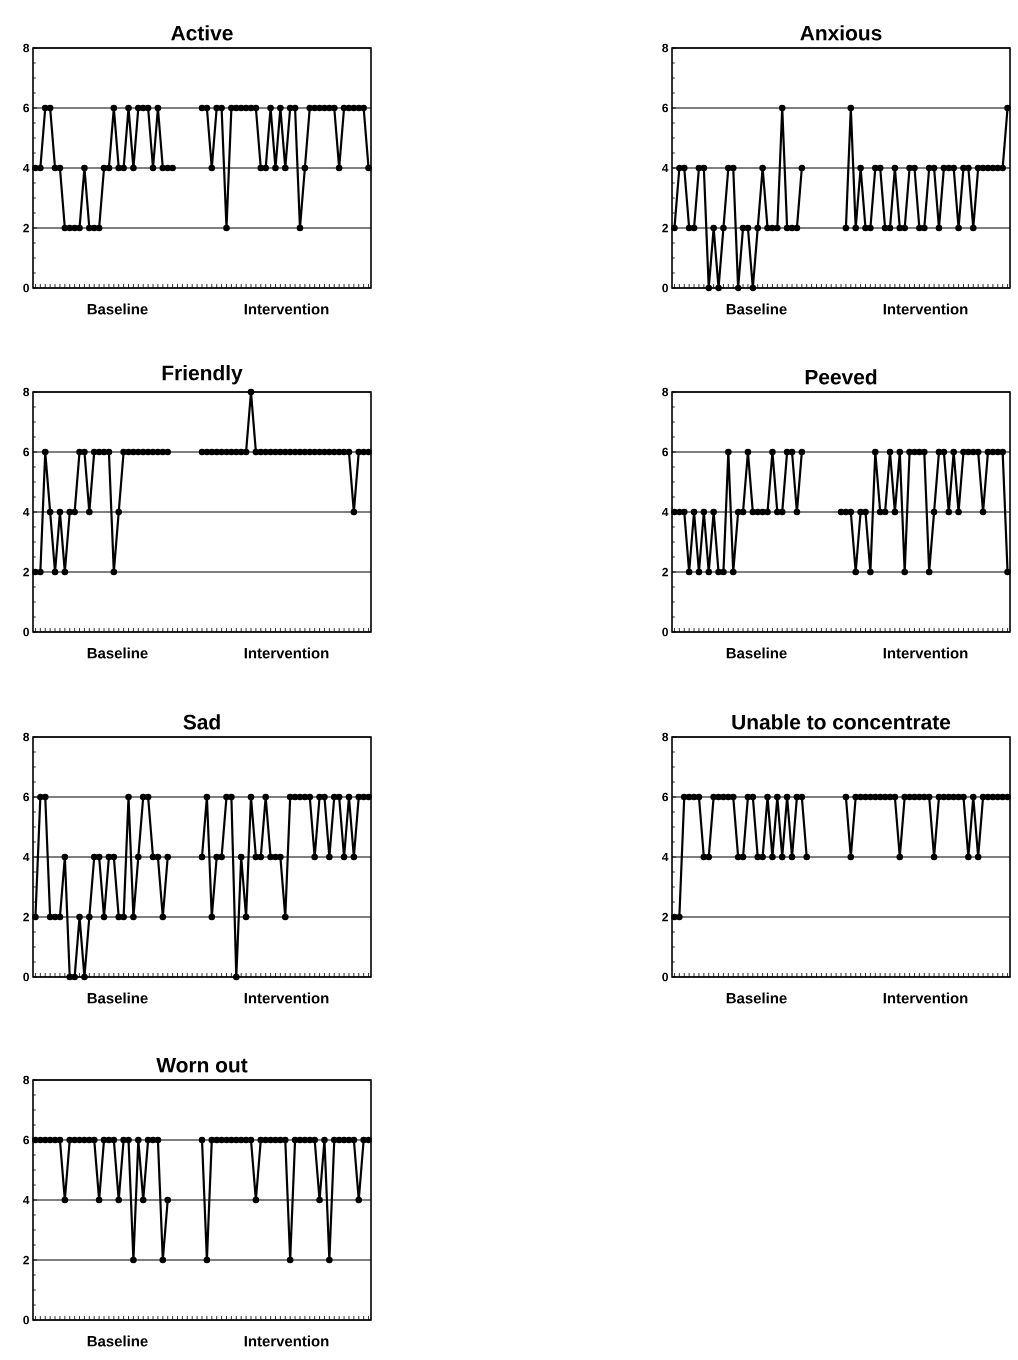 This screenshot has height=1360, width=1018. I want to click on chart-title: Sad, so click(201, 722).